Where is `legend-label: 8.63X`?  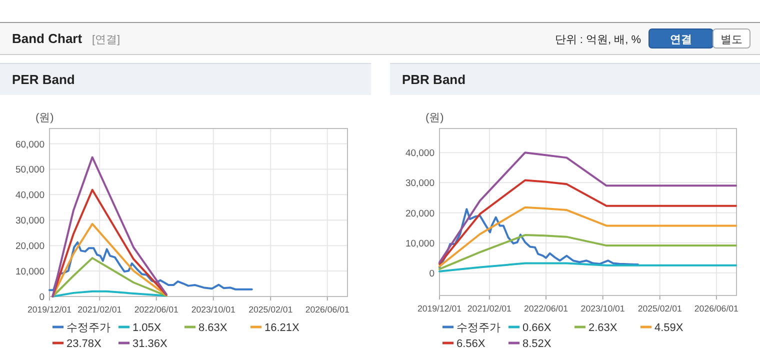
legend-label: 8.63X is located at coordinates (213, 328).